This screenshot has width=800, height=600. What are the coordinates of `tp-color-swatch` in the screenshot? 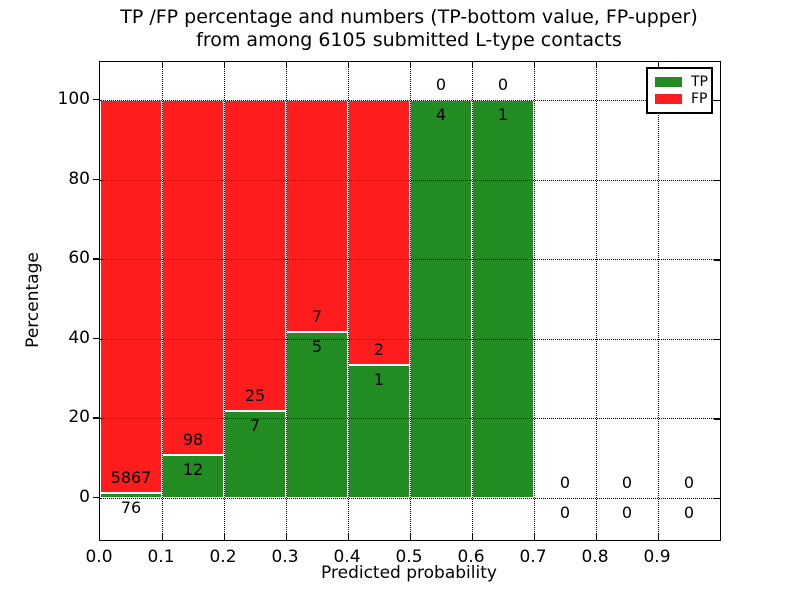 It's located at (668, 81).